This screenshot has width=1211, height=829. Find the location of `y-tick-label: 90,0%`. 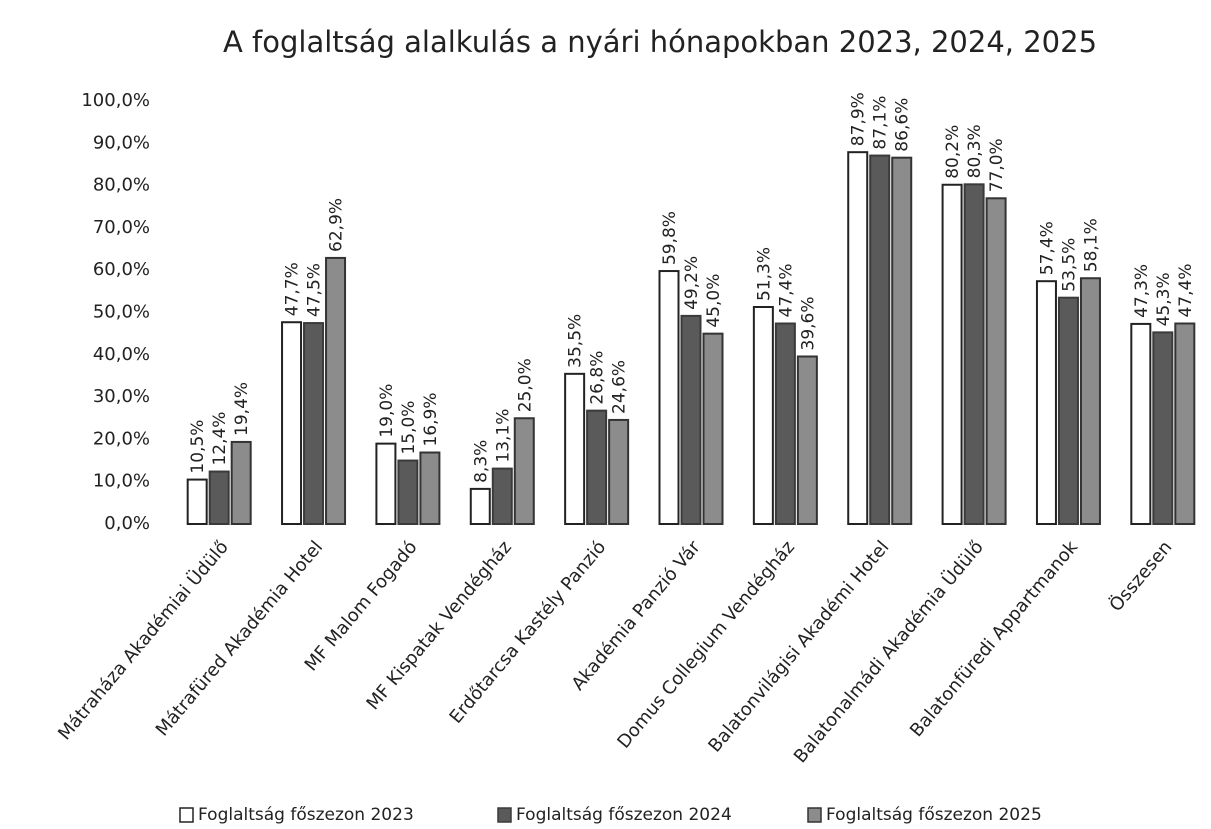

y-tick-label: 90,0% is located at coordinates (121, 142).